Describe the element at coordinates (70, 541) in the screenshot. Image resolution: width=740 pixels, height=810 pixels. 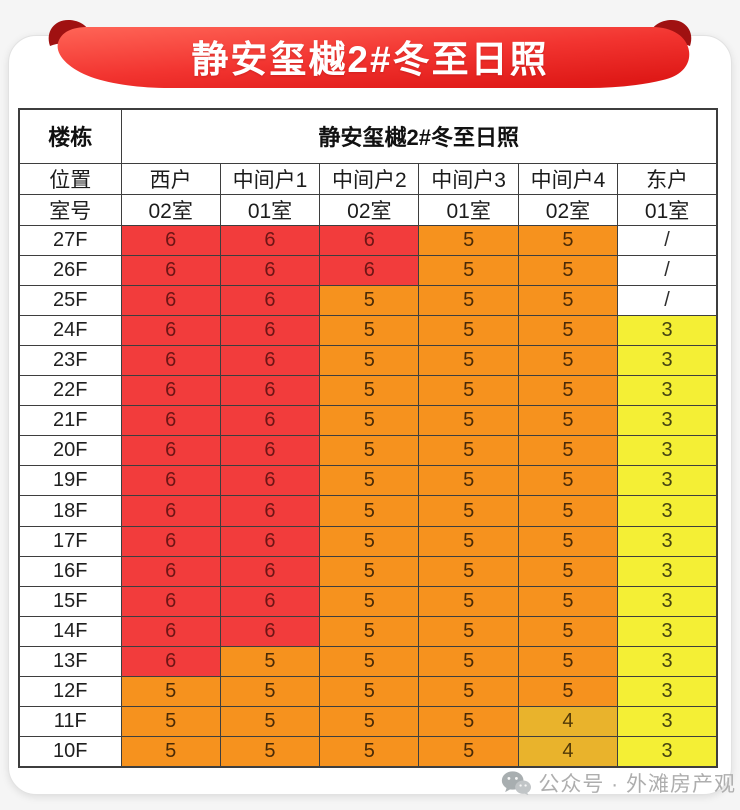
I see `floor-label: 17F` at that location.